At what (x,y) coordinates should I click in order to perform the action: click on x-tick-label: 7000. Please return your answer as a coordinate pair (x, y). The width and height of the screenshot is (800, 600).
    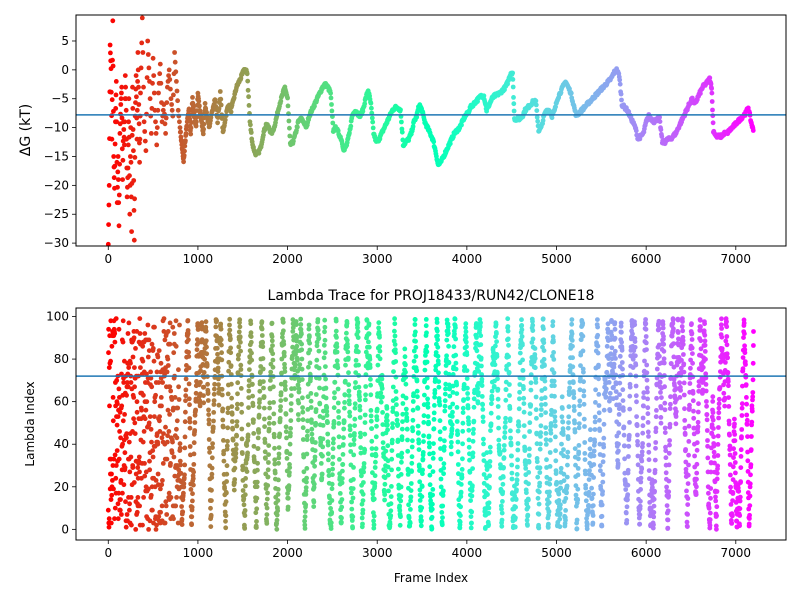
    Looking at the image, I should click on (736, 259).